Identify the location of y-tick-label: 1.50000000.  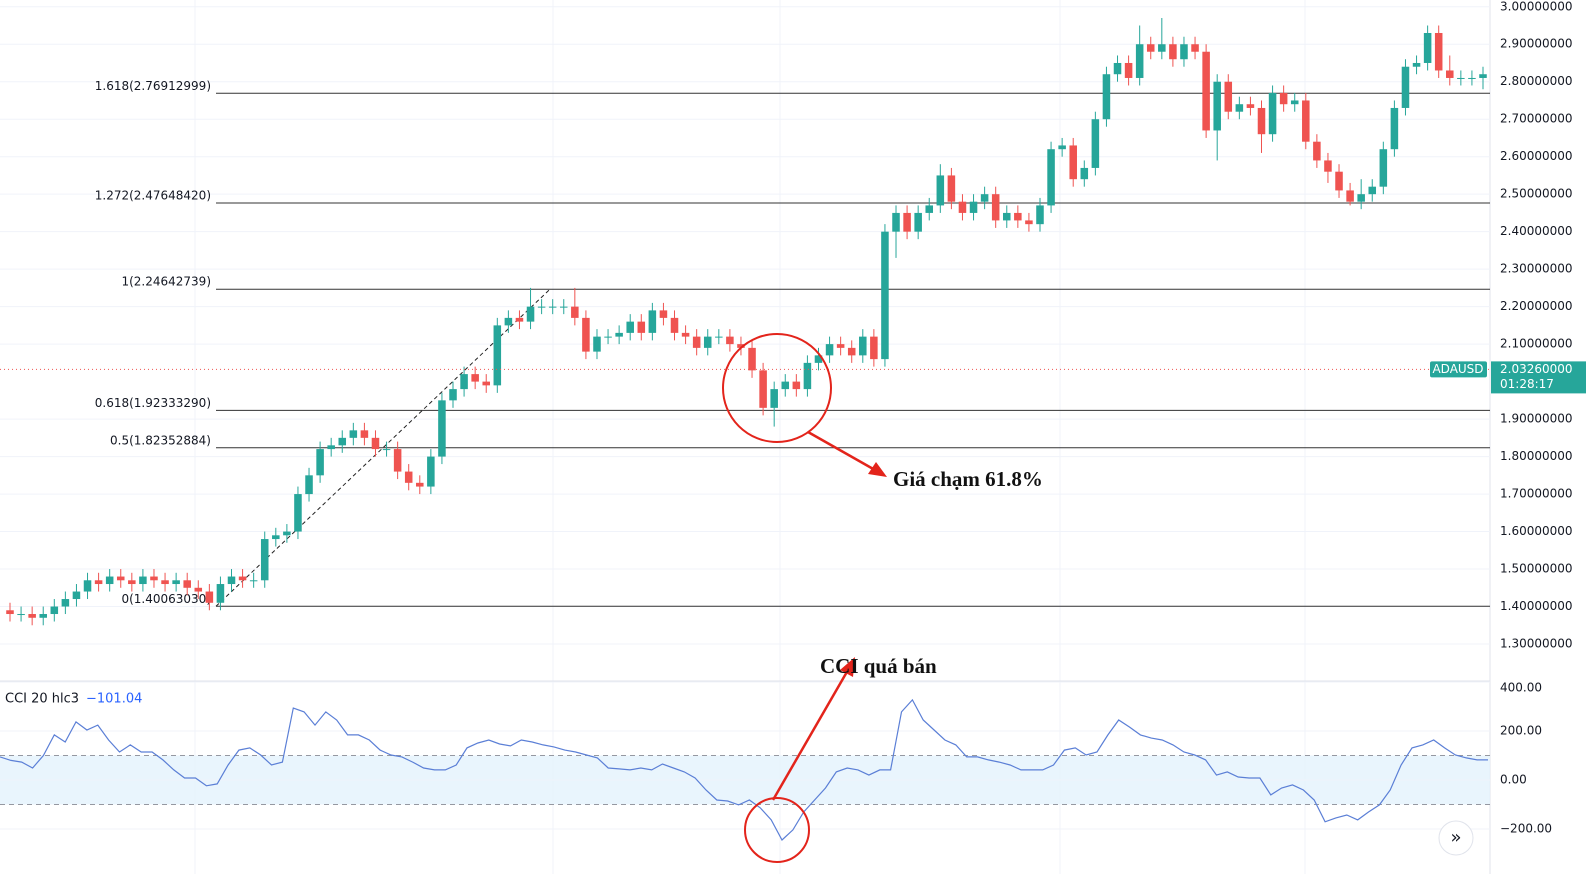
(1536, 569).